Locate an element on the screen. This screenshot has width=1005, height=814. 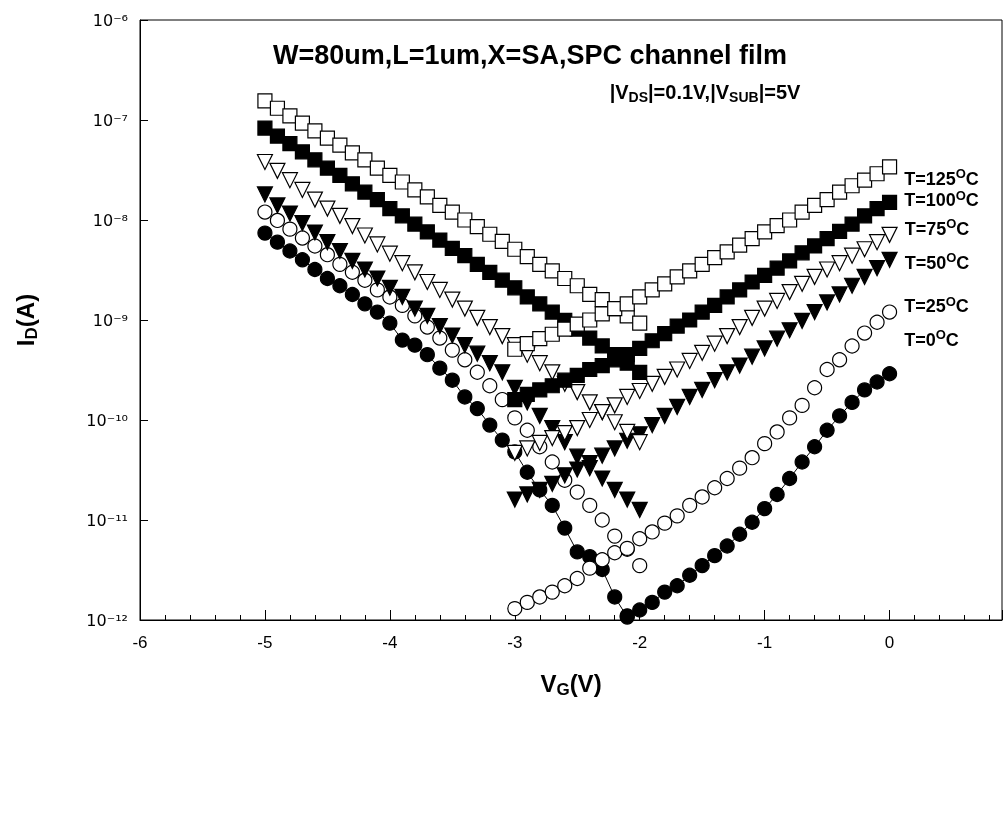
x-tick-label: -4 is located at coordinates (390, 642).